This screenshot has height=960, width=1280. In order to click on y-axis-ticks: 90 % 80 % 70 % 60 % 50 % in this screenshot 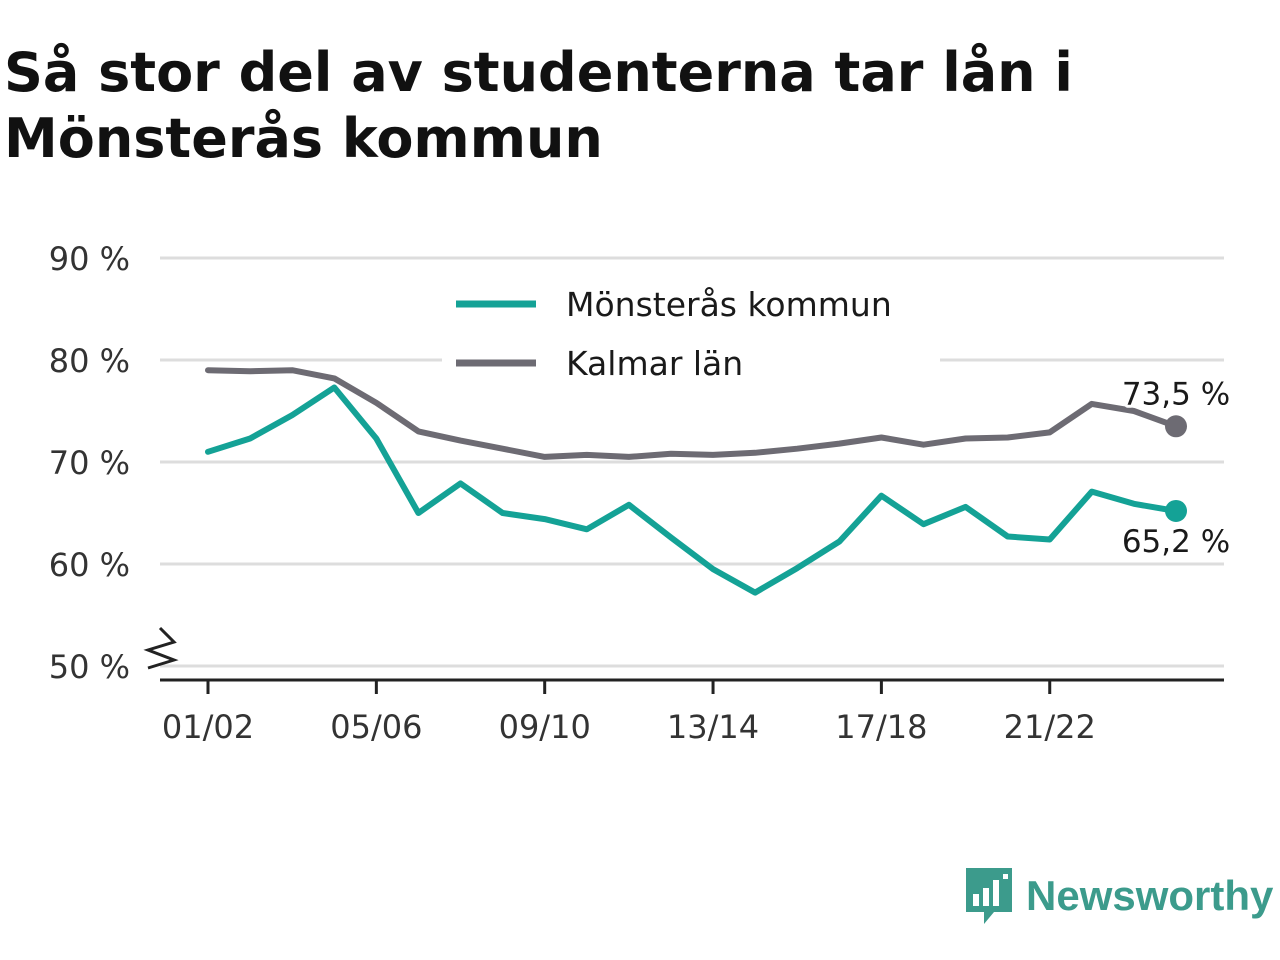, I will do `click(89, 463)`.